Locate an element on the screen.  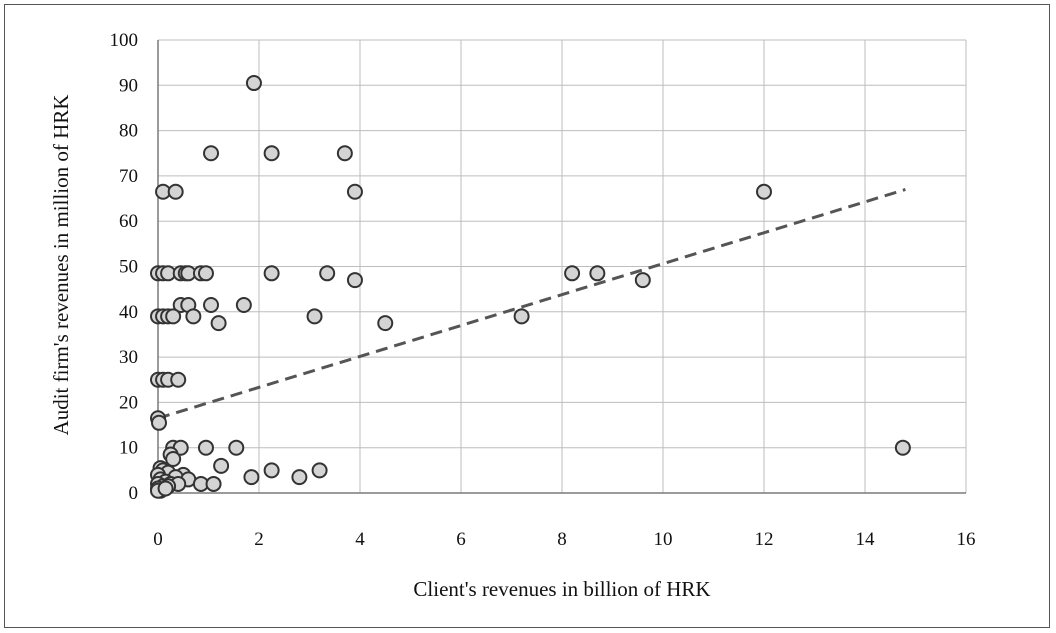
x-tick-label: 8 is located at coordinates (562, 539).